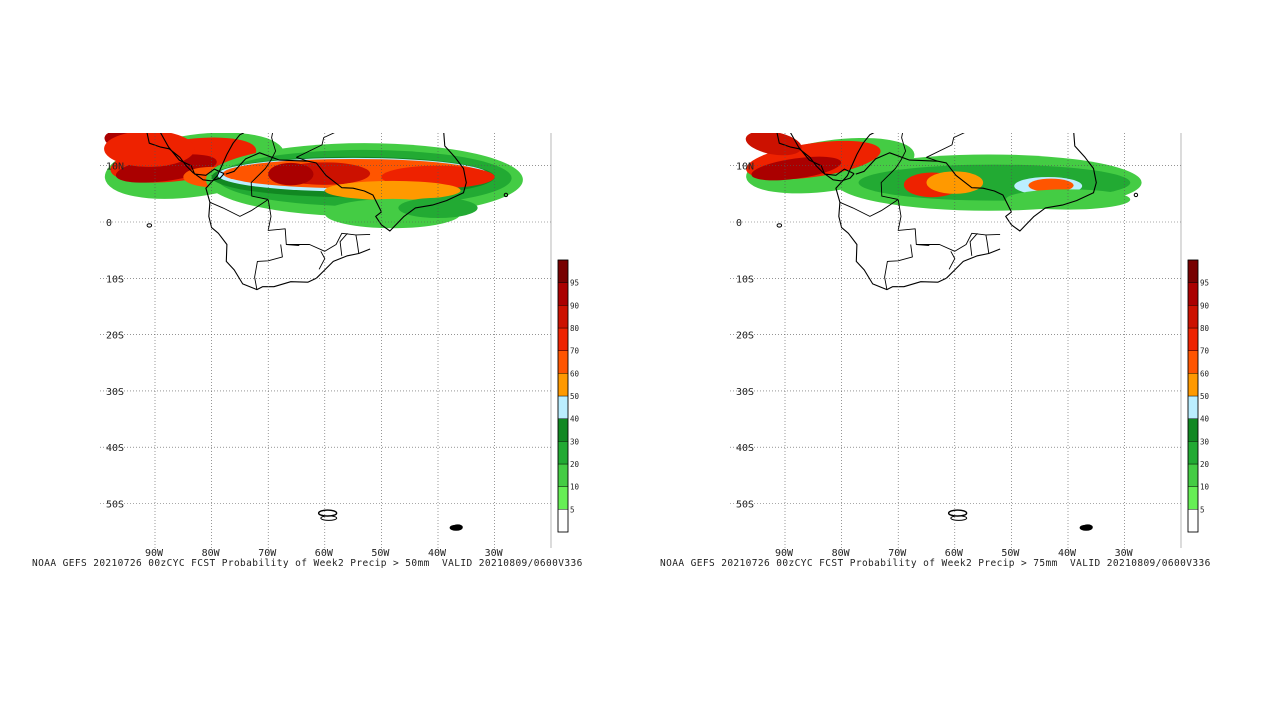 The image size is (1280, 720). Describe the element at coordinates (115, 279) in the screenshot. I see `lat-tick-label: 10S` at that location.